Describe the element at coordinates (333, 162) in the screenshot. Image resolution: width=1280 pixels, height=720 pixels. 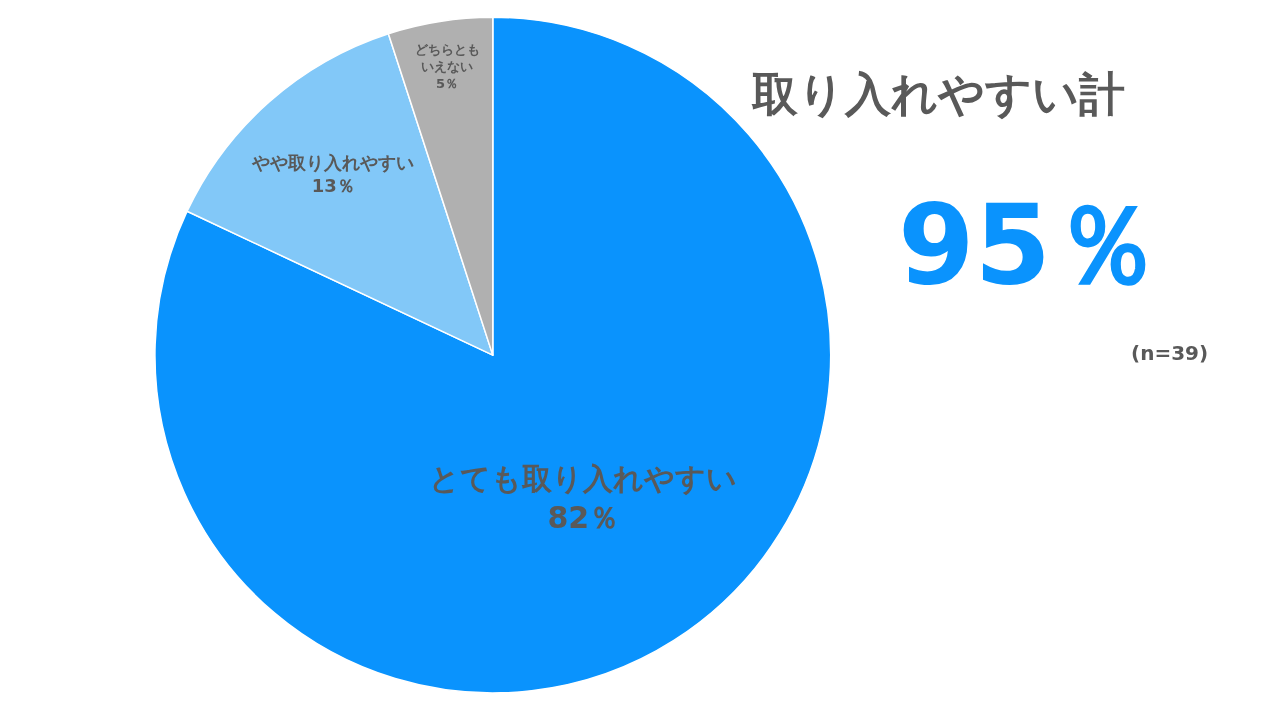
I see `slice-label: やや取り入れやすい` at that location.